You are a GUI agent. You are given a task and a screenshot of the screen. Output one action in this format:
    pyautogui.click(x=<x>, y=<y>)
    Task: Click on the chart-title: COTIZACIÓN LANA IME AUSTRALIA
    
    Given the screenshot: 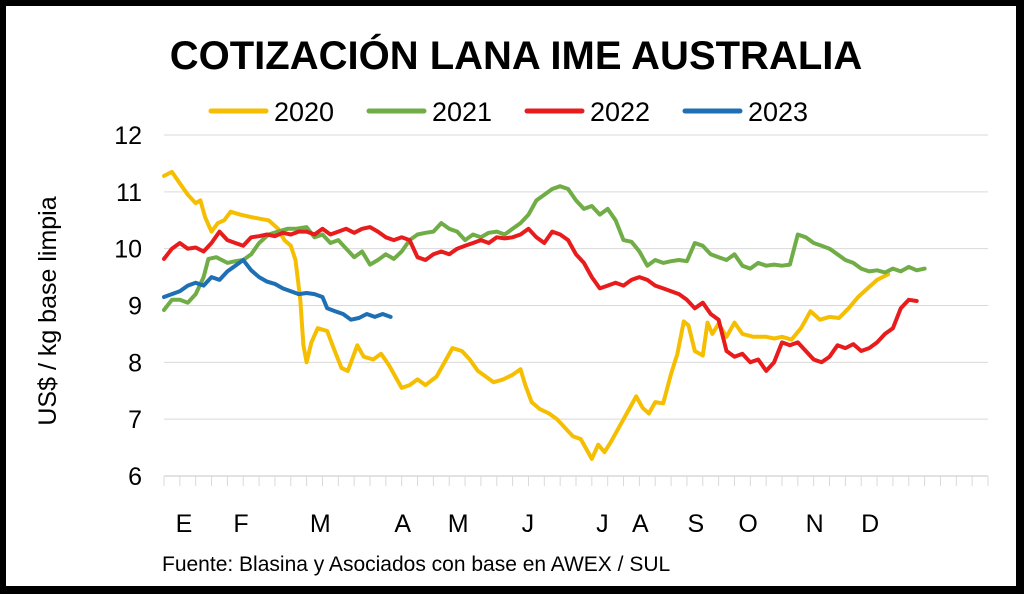 What is the action you would take?
    pyautogui.click(x=516, y=55)
    